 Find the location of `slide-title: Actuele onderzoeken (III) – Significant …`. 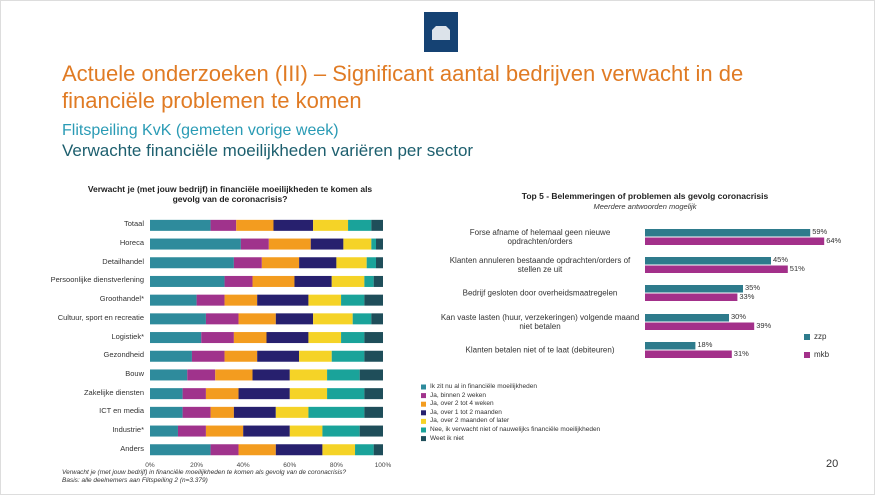

slide-title: Actuele onderzoeken (III) – Significant … is located at coordinates (403, 87).